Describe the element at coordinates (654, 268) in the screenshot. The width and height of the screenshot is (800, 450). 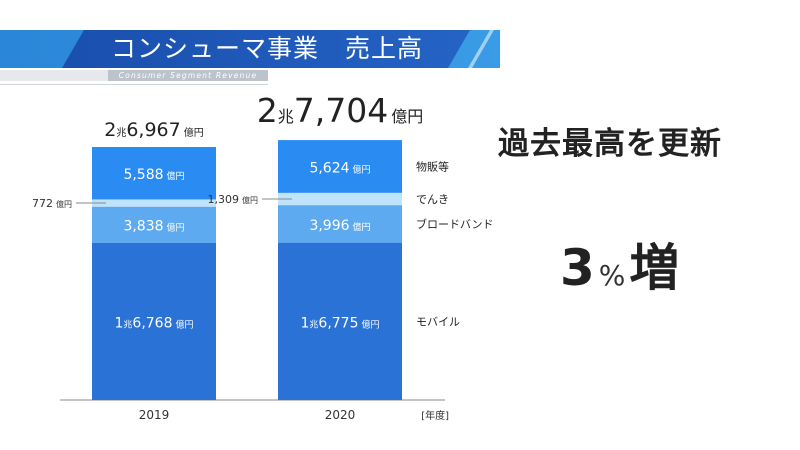
I see `growth-word: 増` at that location.